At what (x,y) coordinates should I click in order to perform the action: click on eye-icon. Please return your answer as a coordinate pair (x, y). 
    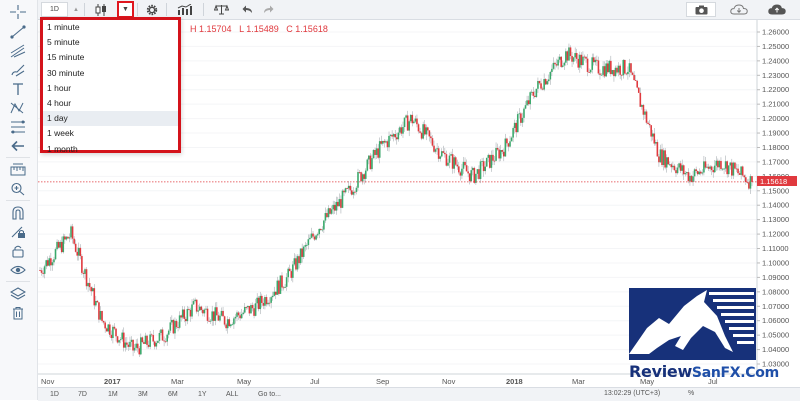
    Looking at the image, I should click on (18, 270).